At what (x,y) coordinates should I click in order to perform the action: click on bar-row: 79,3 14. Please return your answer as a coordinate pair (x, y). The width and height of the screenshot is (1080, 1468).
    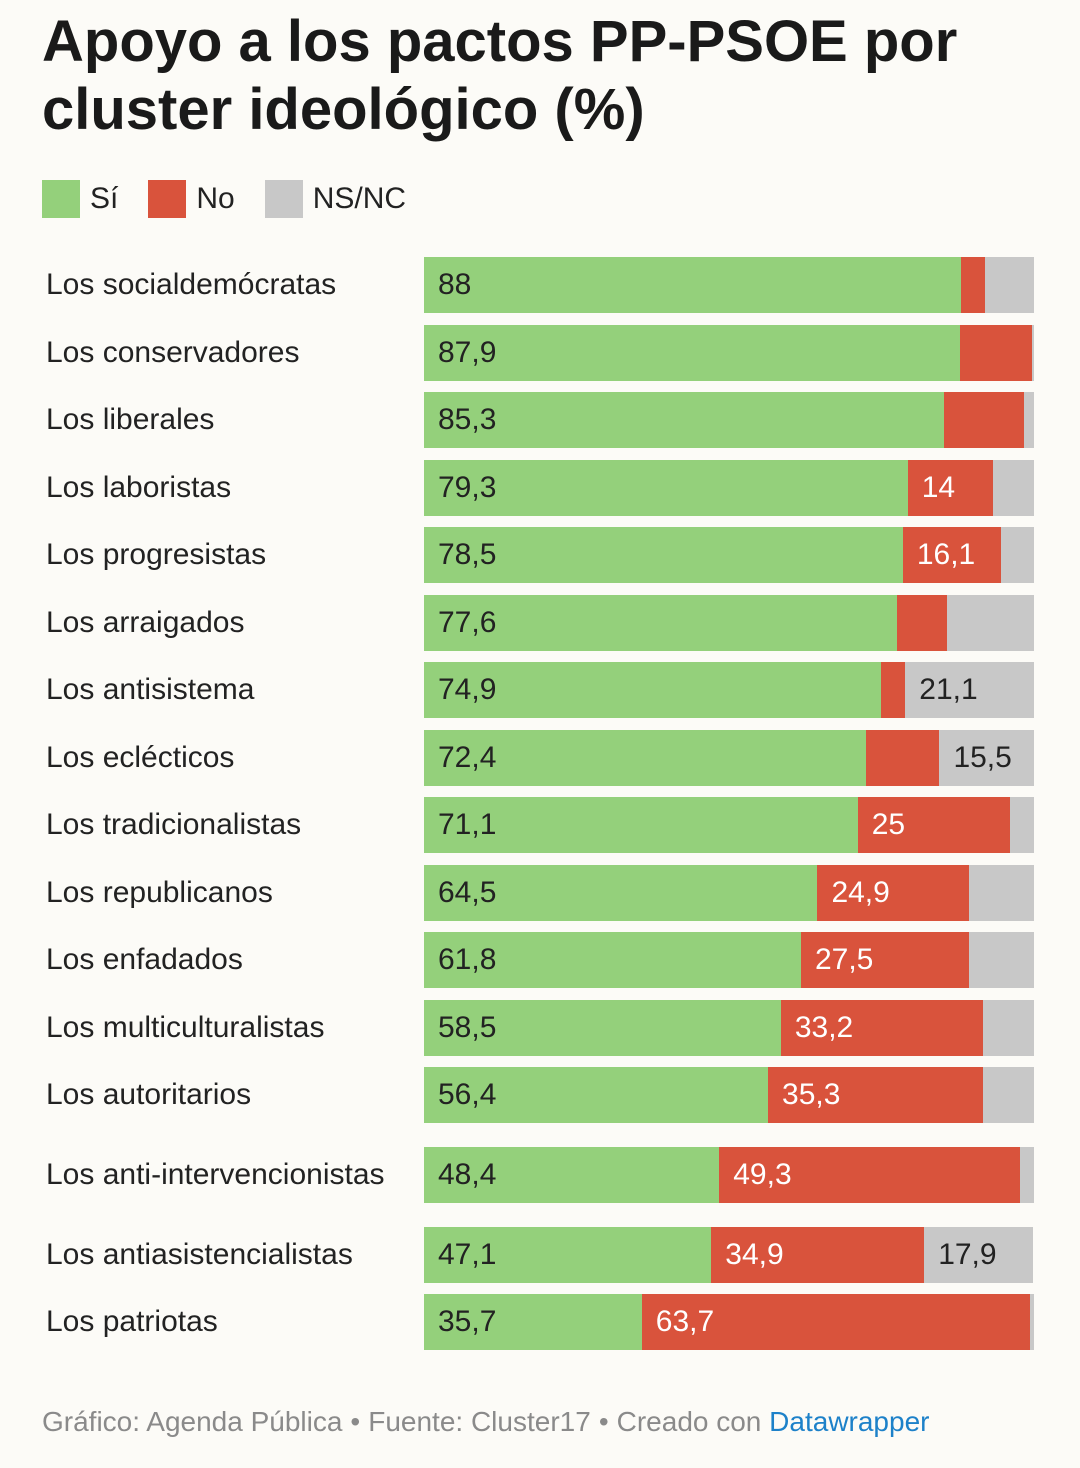
    Looking at the image, I should click on (729, 488).